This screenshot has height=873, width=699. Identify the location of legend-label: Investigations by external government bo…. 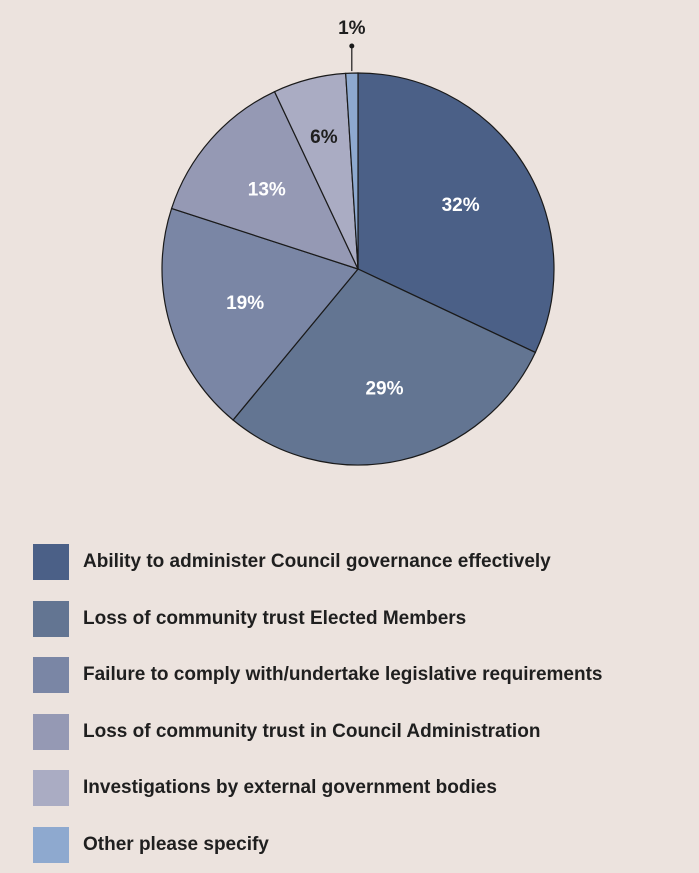
(290, 787).